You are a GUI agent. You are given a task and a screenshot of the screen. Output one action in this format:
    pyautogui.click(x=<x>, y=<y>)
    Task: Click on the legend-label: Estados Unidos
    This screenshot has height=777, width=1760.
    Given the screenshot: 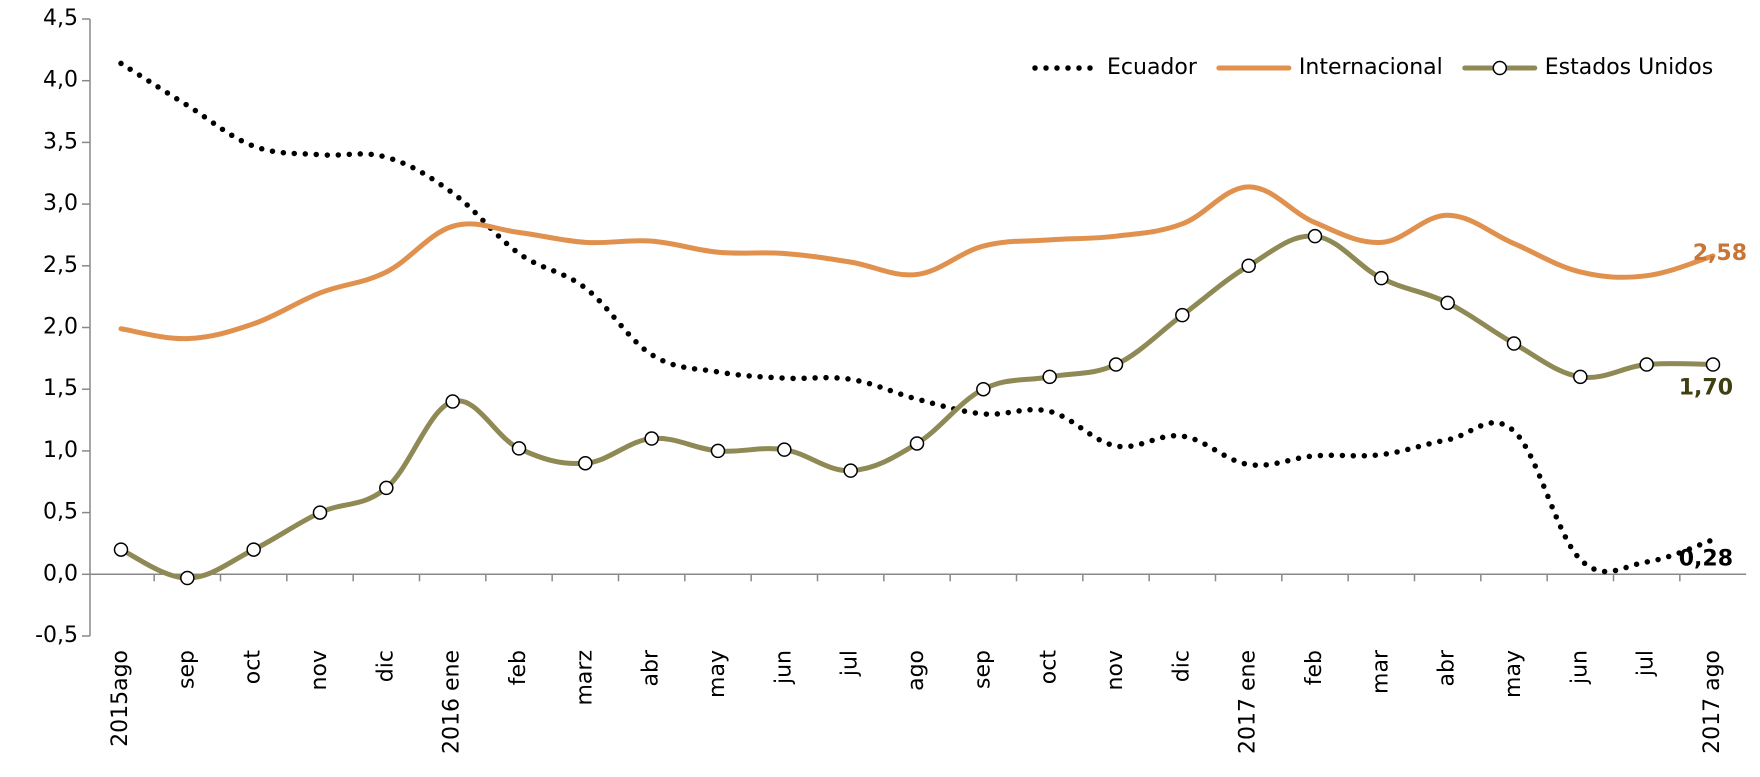 What is the action you would take?
    pyautogui.click(x=1629, y=67)
    